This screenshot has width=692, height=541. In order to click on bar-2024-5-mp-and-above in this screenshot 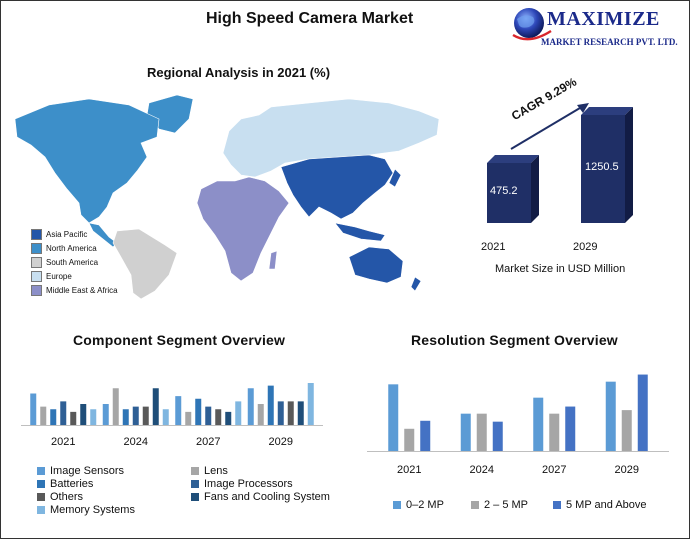, I will do `click(497, 436)`.